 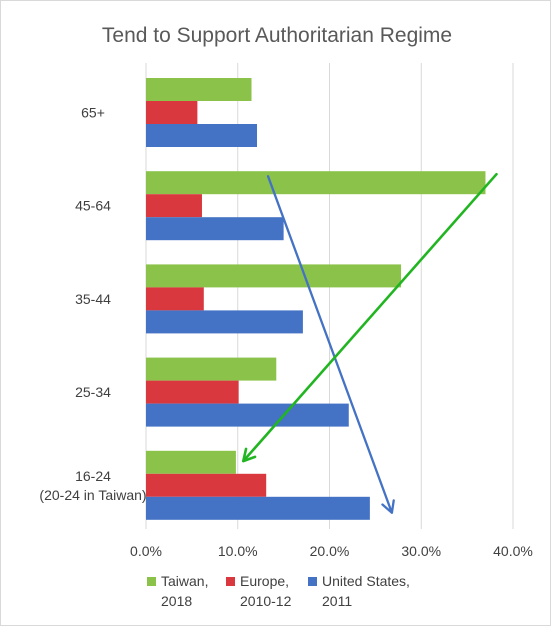 I want to click on legend-label-united-states: United States, 2011, so click(x=366, y=591).